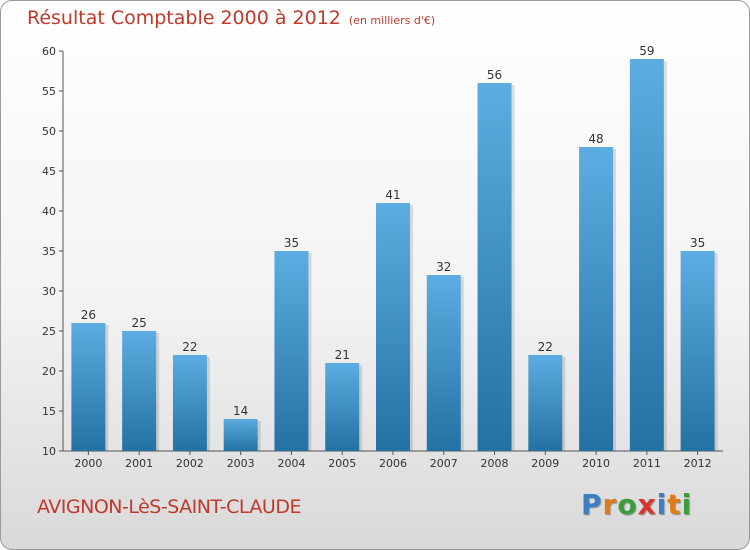 The height and width of the screenshot is (550, 750). I want to click on bar-value-label: 59, so click(646, 51).